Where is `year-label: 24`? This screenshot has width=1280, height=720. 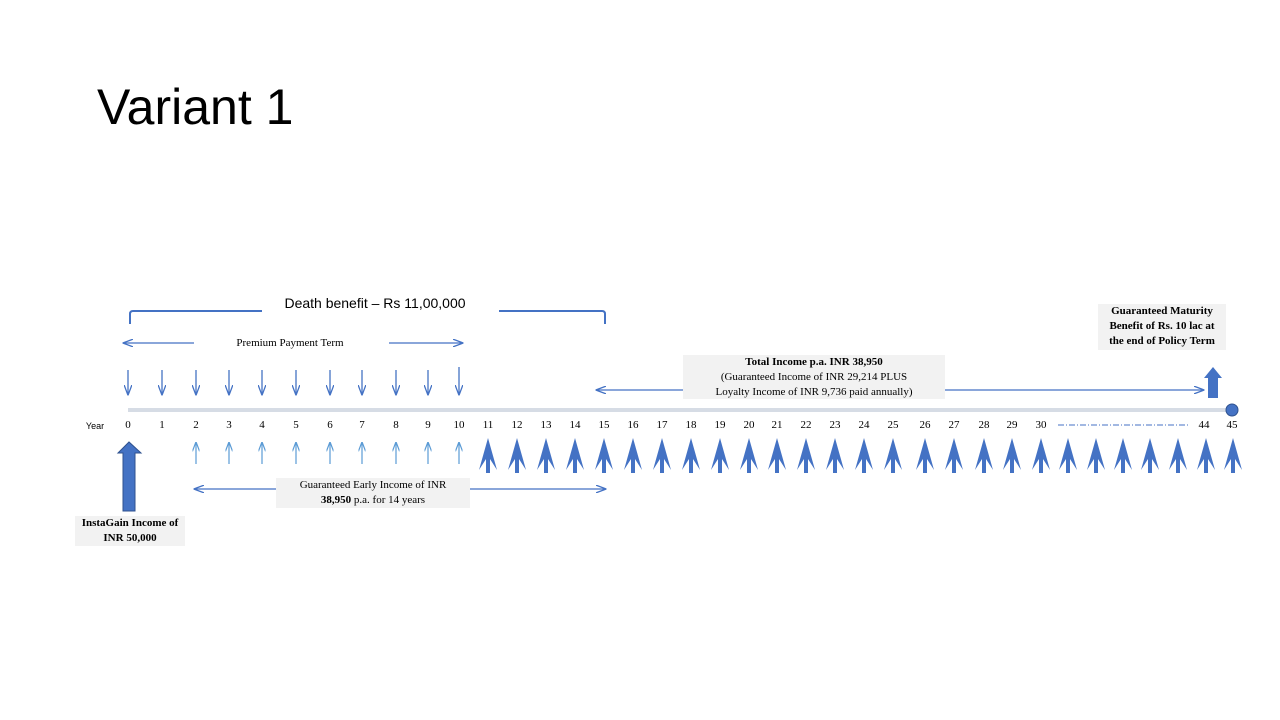 year-label: 24 is located at coordinates (864, 425).